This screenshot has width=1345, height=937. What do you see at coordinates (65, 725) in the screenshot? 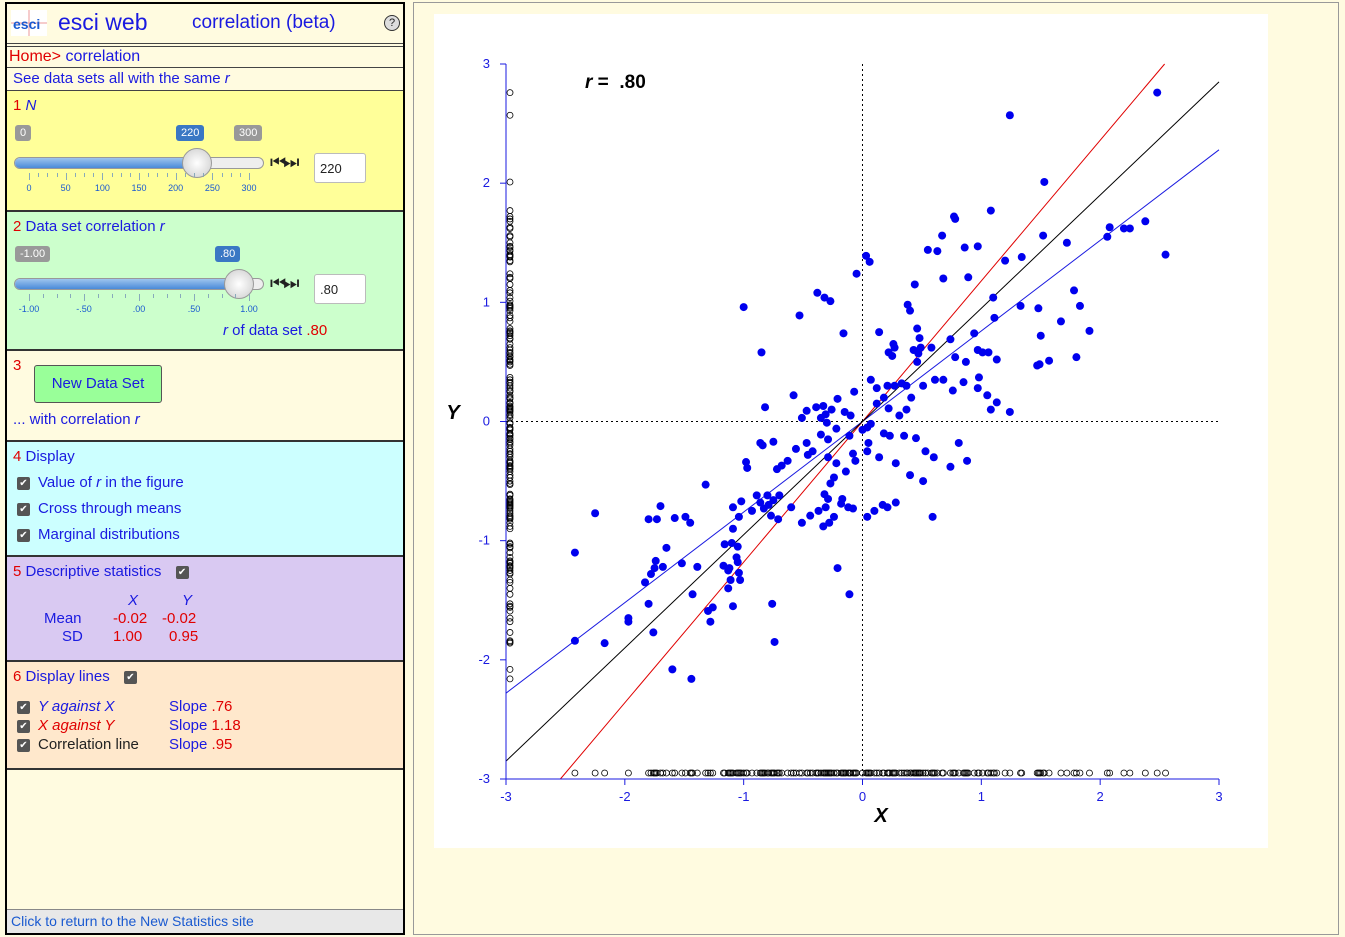
I see `line-option-x-against-y: ✔ X against Y` at bounding box center [65, 725].